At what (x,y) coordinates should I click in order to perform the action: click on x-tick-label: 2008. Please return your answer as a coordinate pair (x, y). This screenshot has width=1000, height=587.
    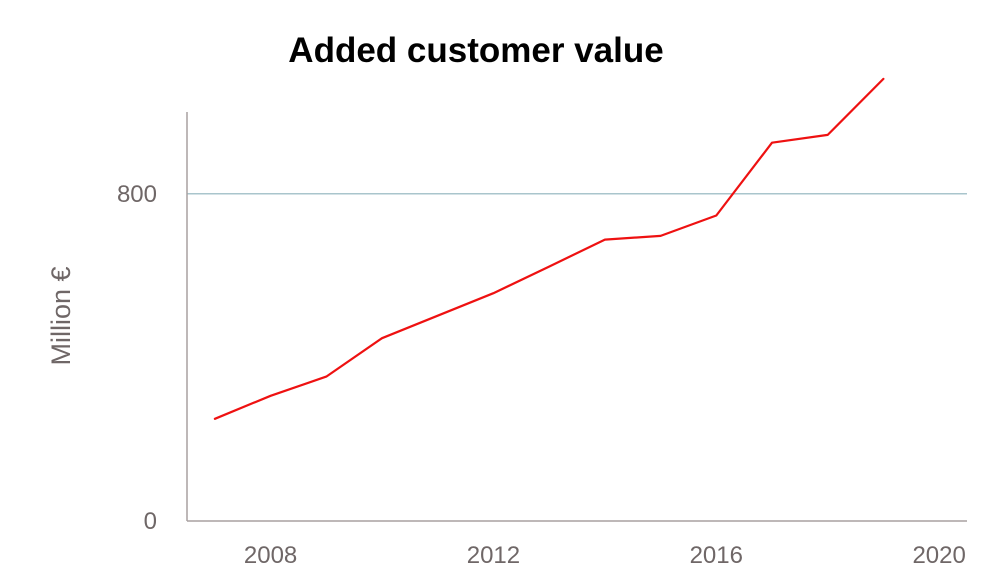
    Looking at the image, I should click on (270, 555).